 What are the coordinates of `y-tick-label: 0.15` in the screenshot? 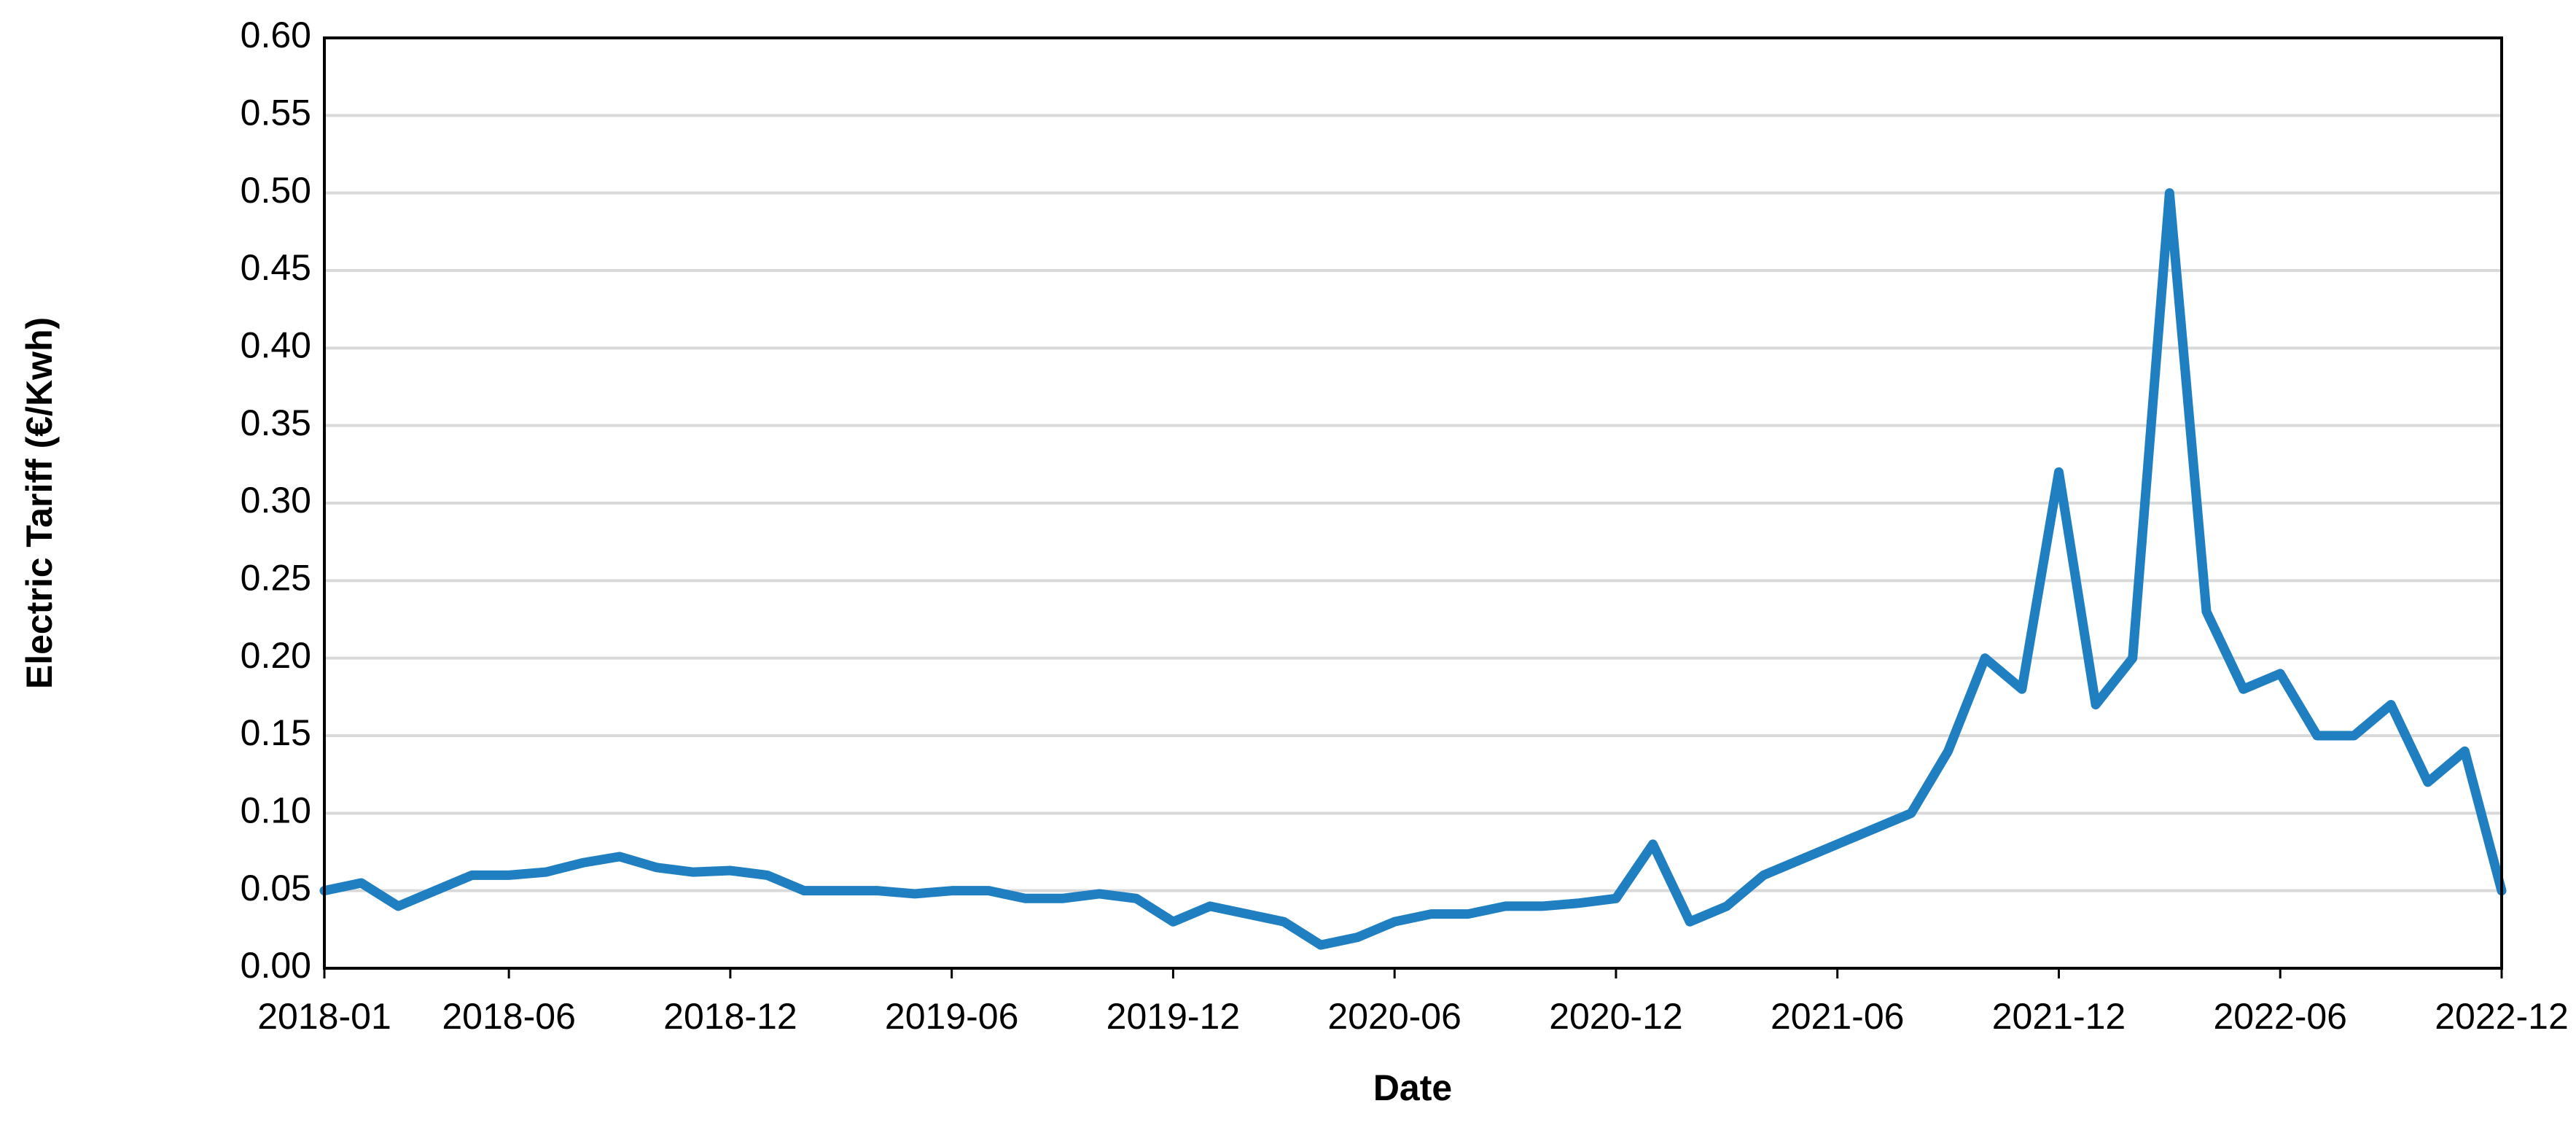 It's located at (276, 732).